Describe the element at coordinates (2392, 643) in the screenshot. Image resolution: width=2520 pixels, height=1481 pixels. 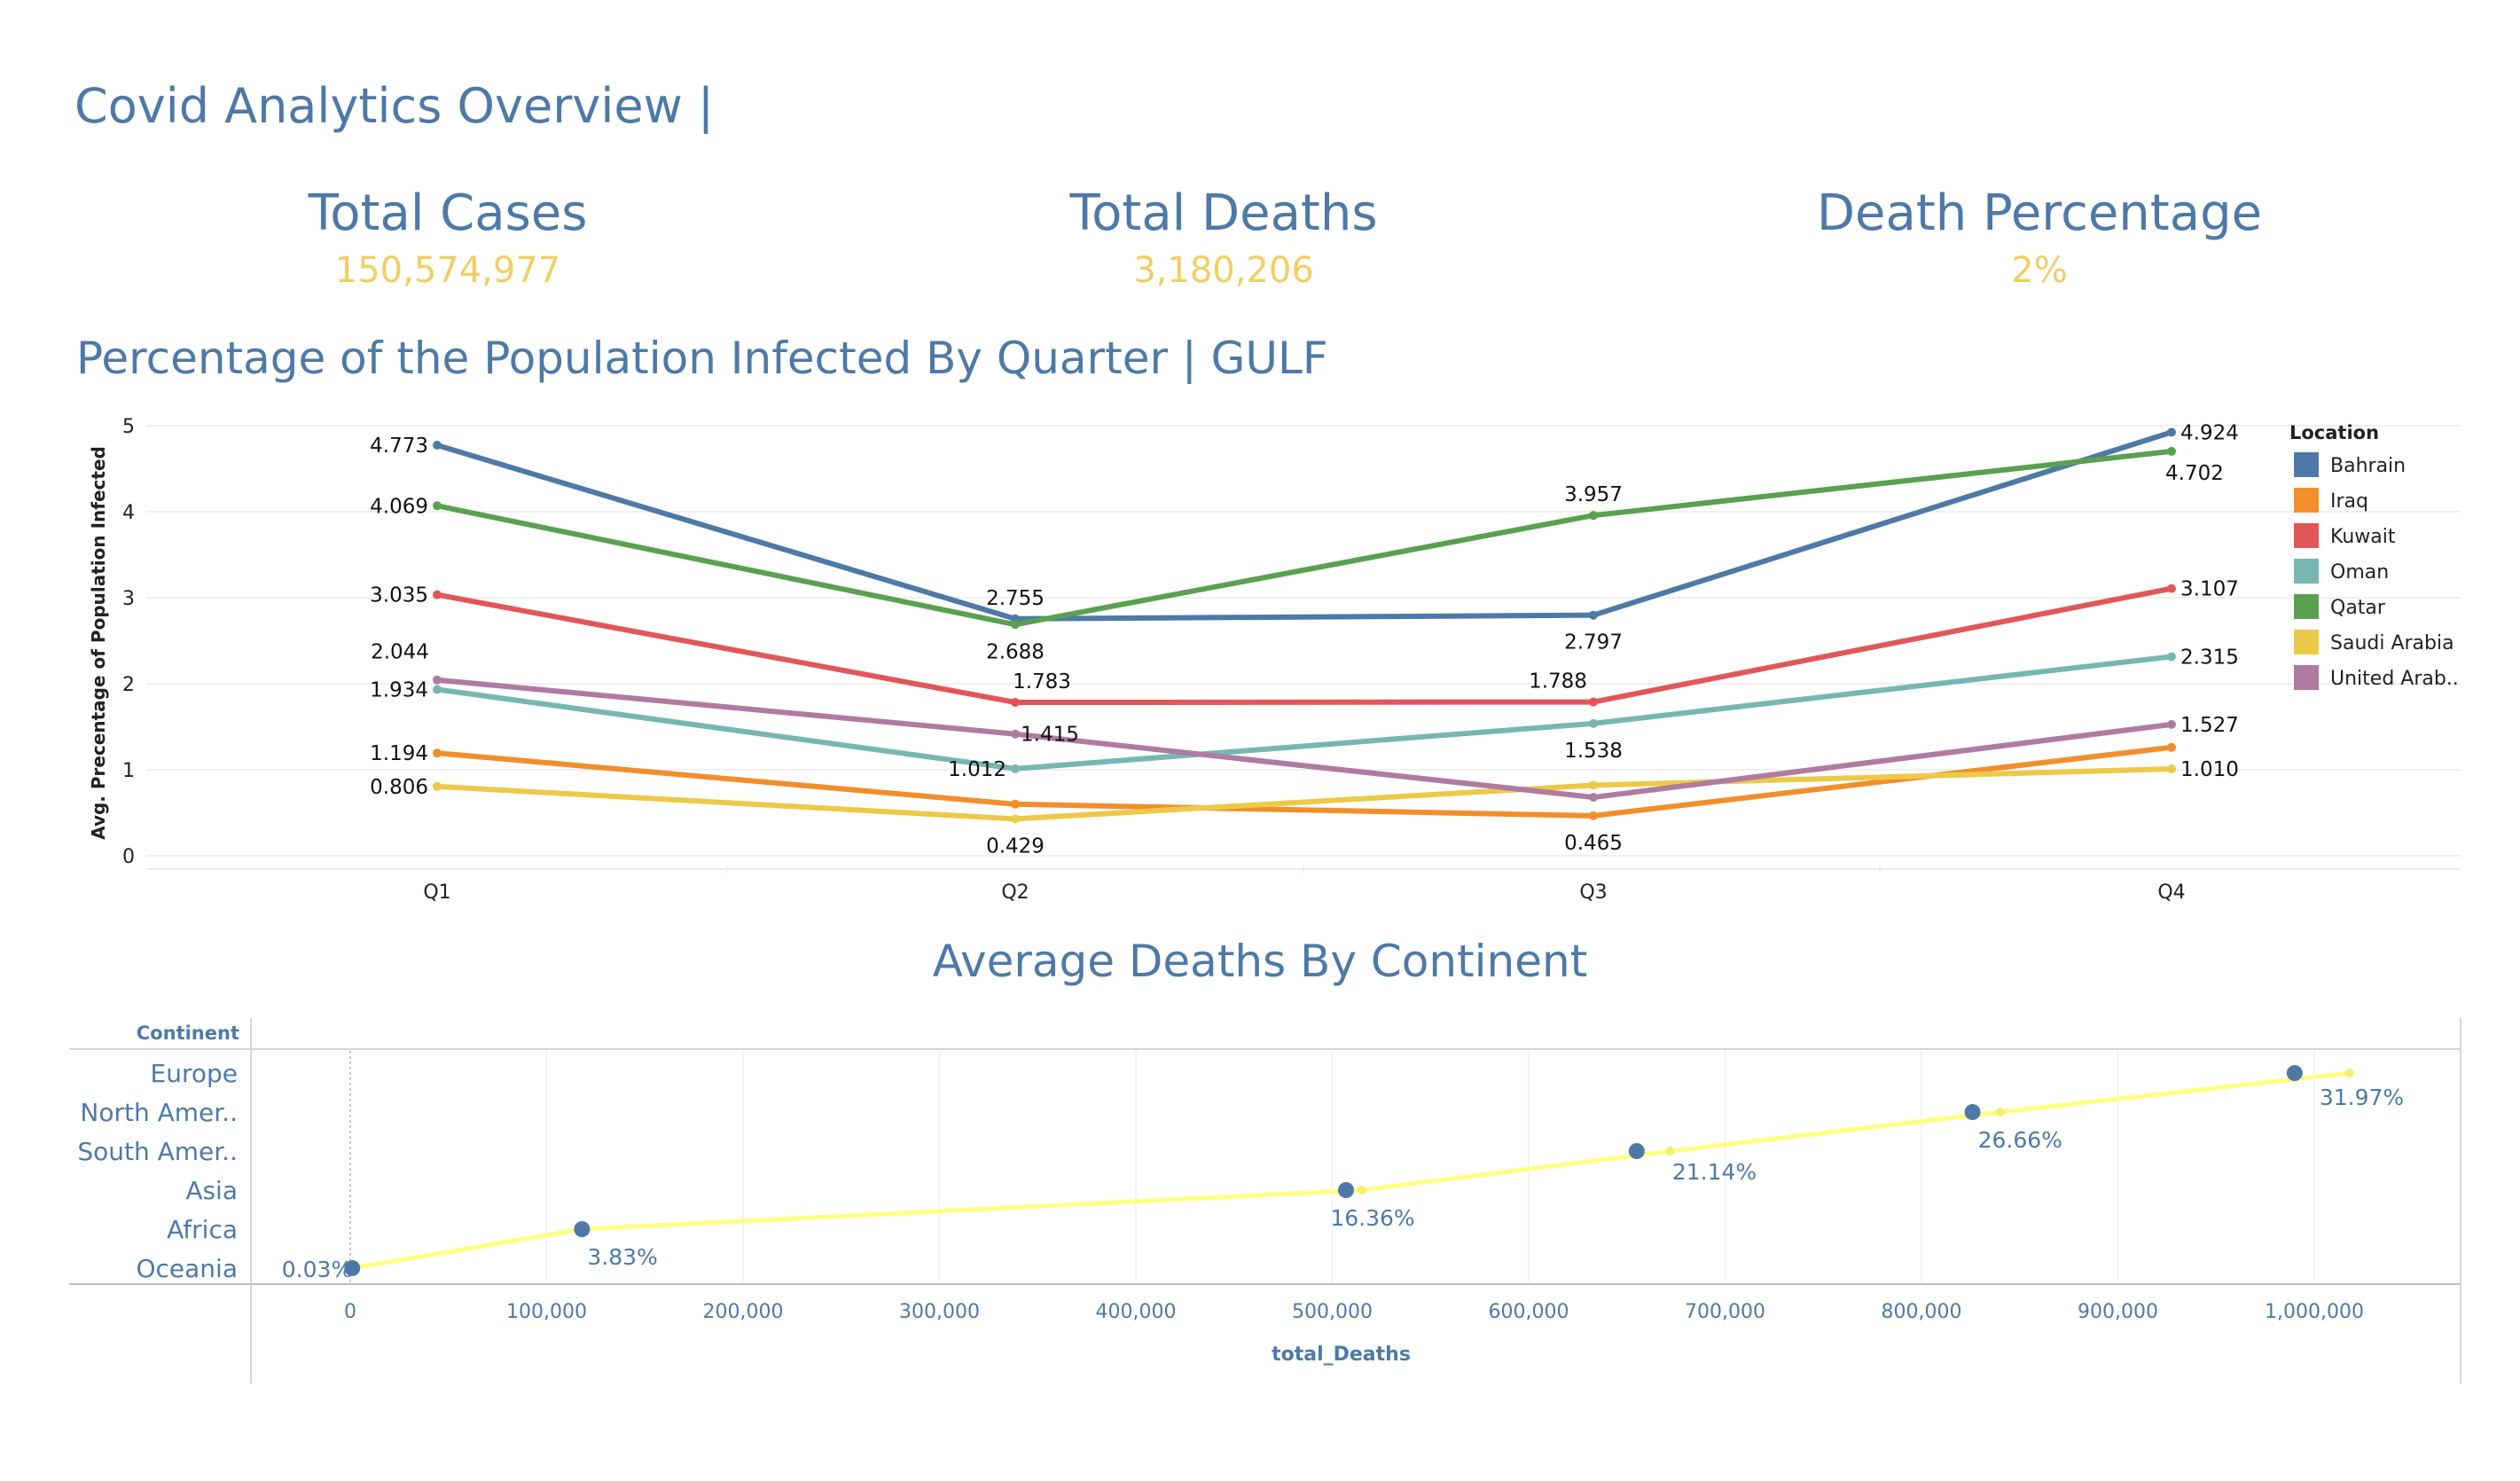
I see `legend-label: Saudi Arabia` at that location.